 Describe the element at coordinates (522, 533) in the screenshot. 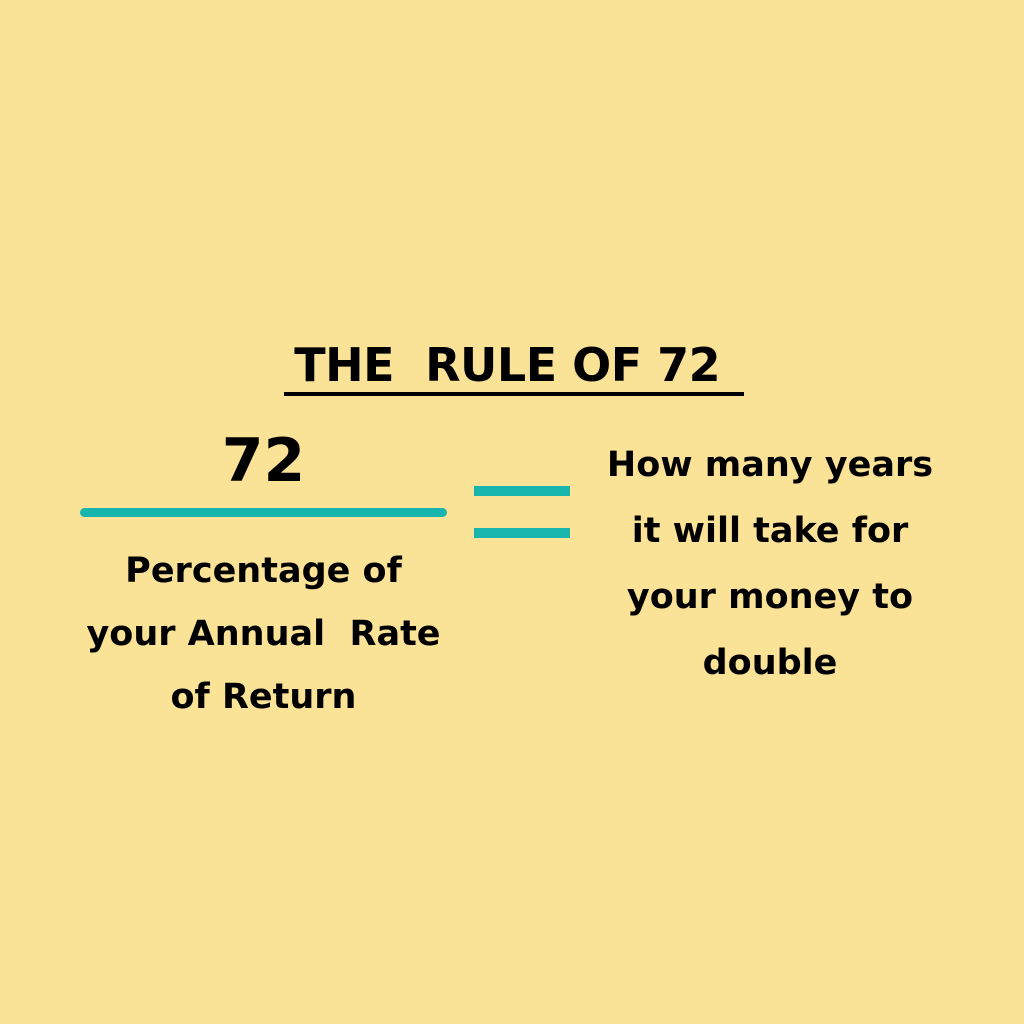

I see `equals-sign-bottom-bar` at that location.